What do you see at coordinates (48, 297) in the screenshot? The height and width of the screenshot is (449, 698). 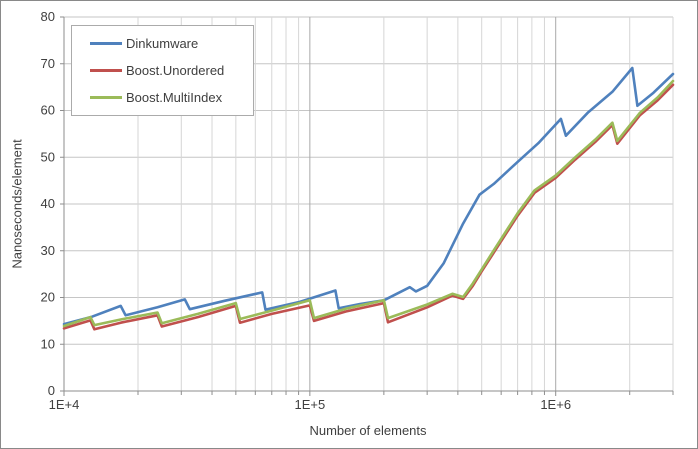 I see `y-tick-label: 20` at bounding box center [48, 297].